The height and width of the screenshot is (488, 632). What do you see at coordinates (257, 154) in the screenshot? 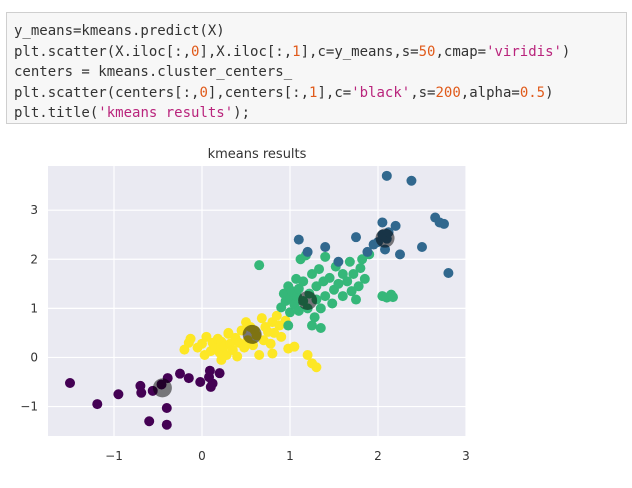
I see `chart-title: kmeans results` at bounding box center [257, 154].